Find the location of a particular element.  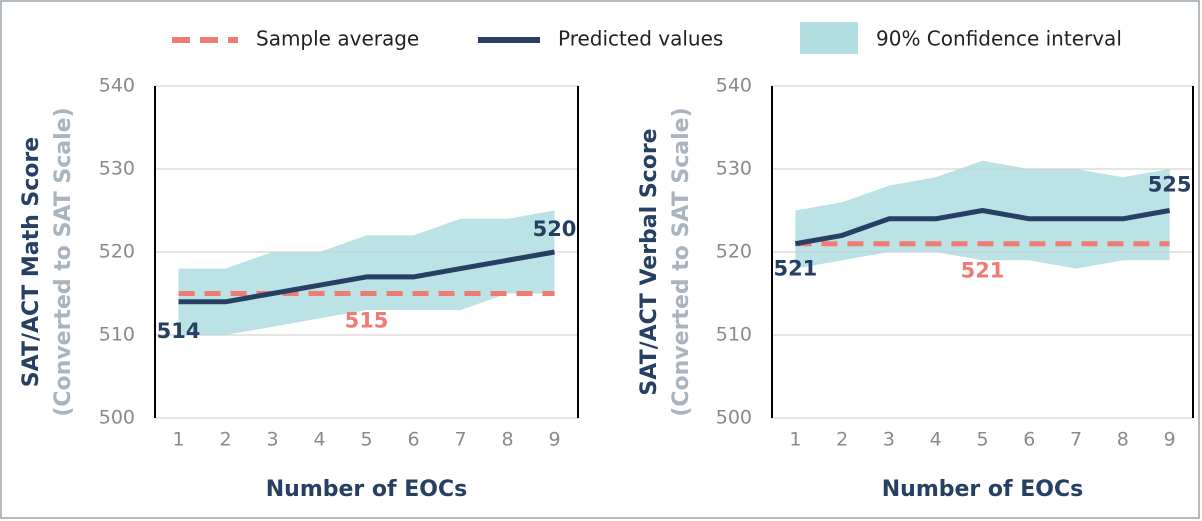

y-axis-title: SAT/ACT Math Score is located at coordinates (31, 262).